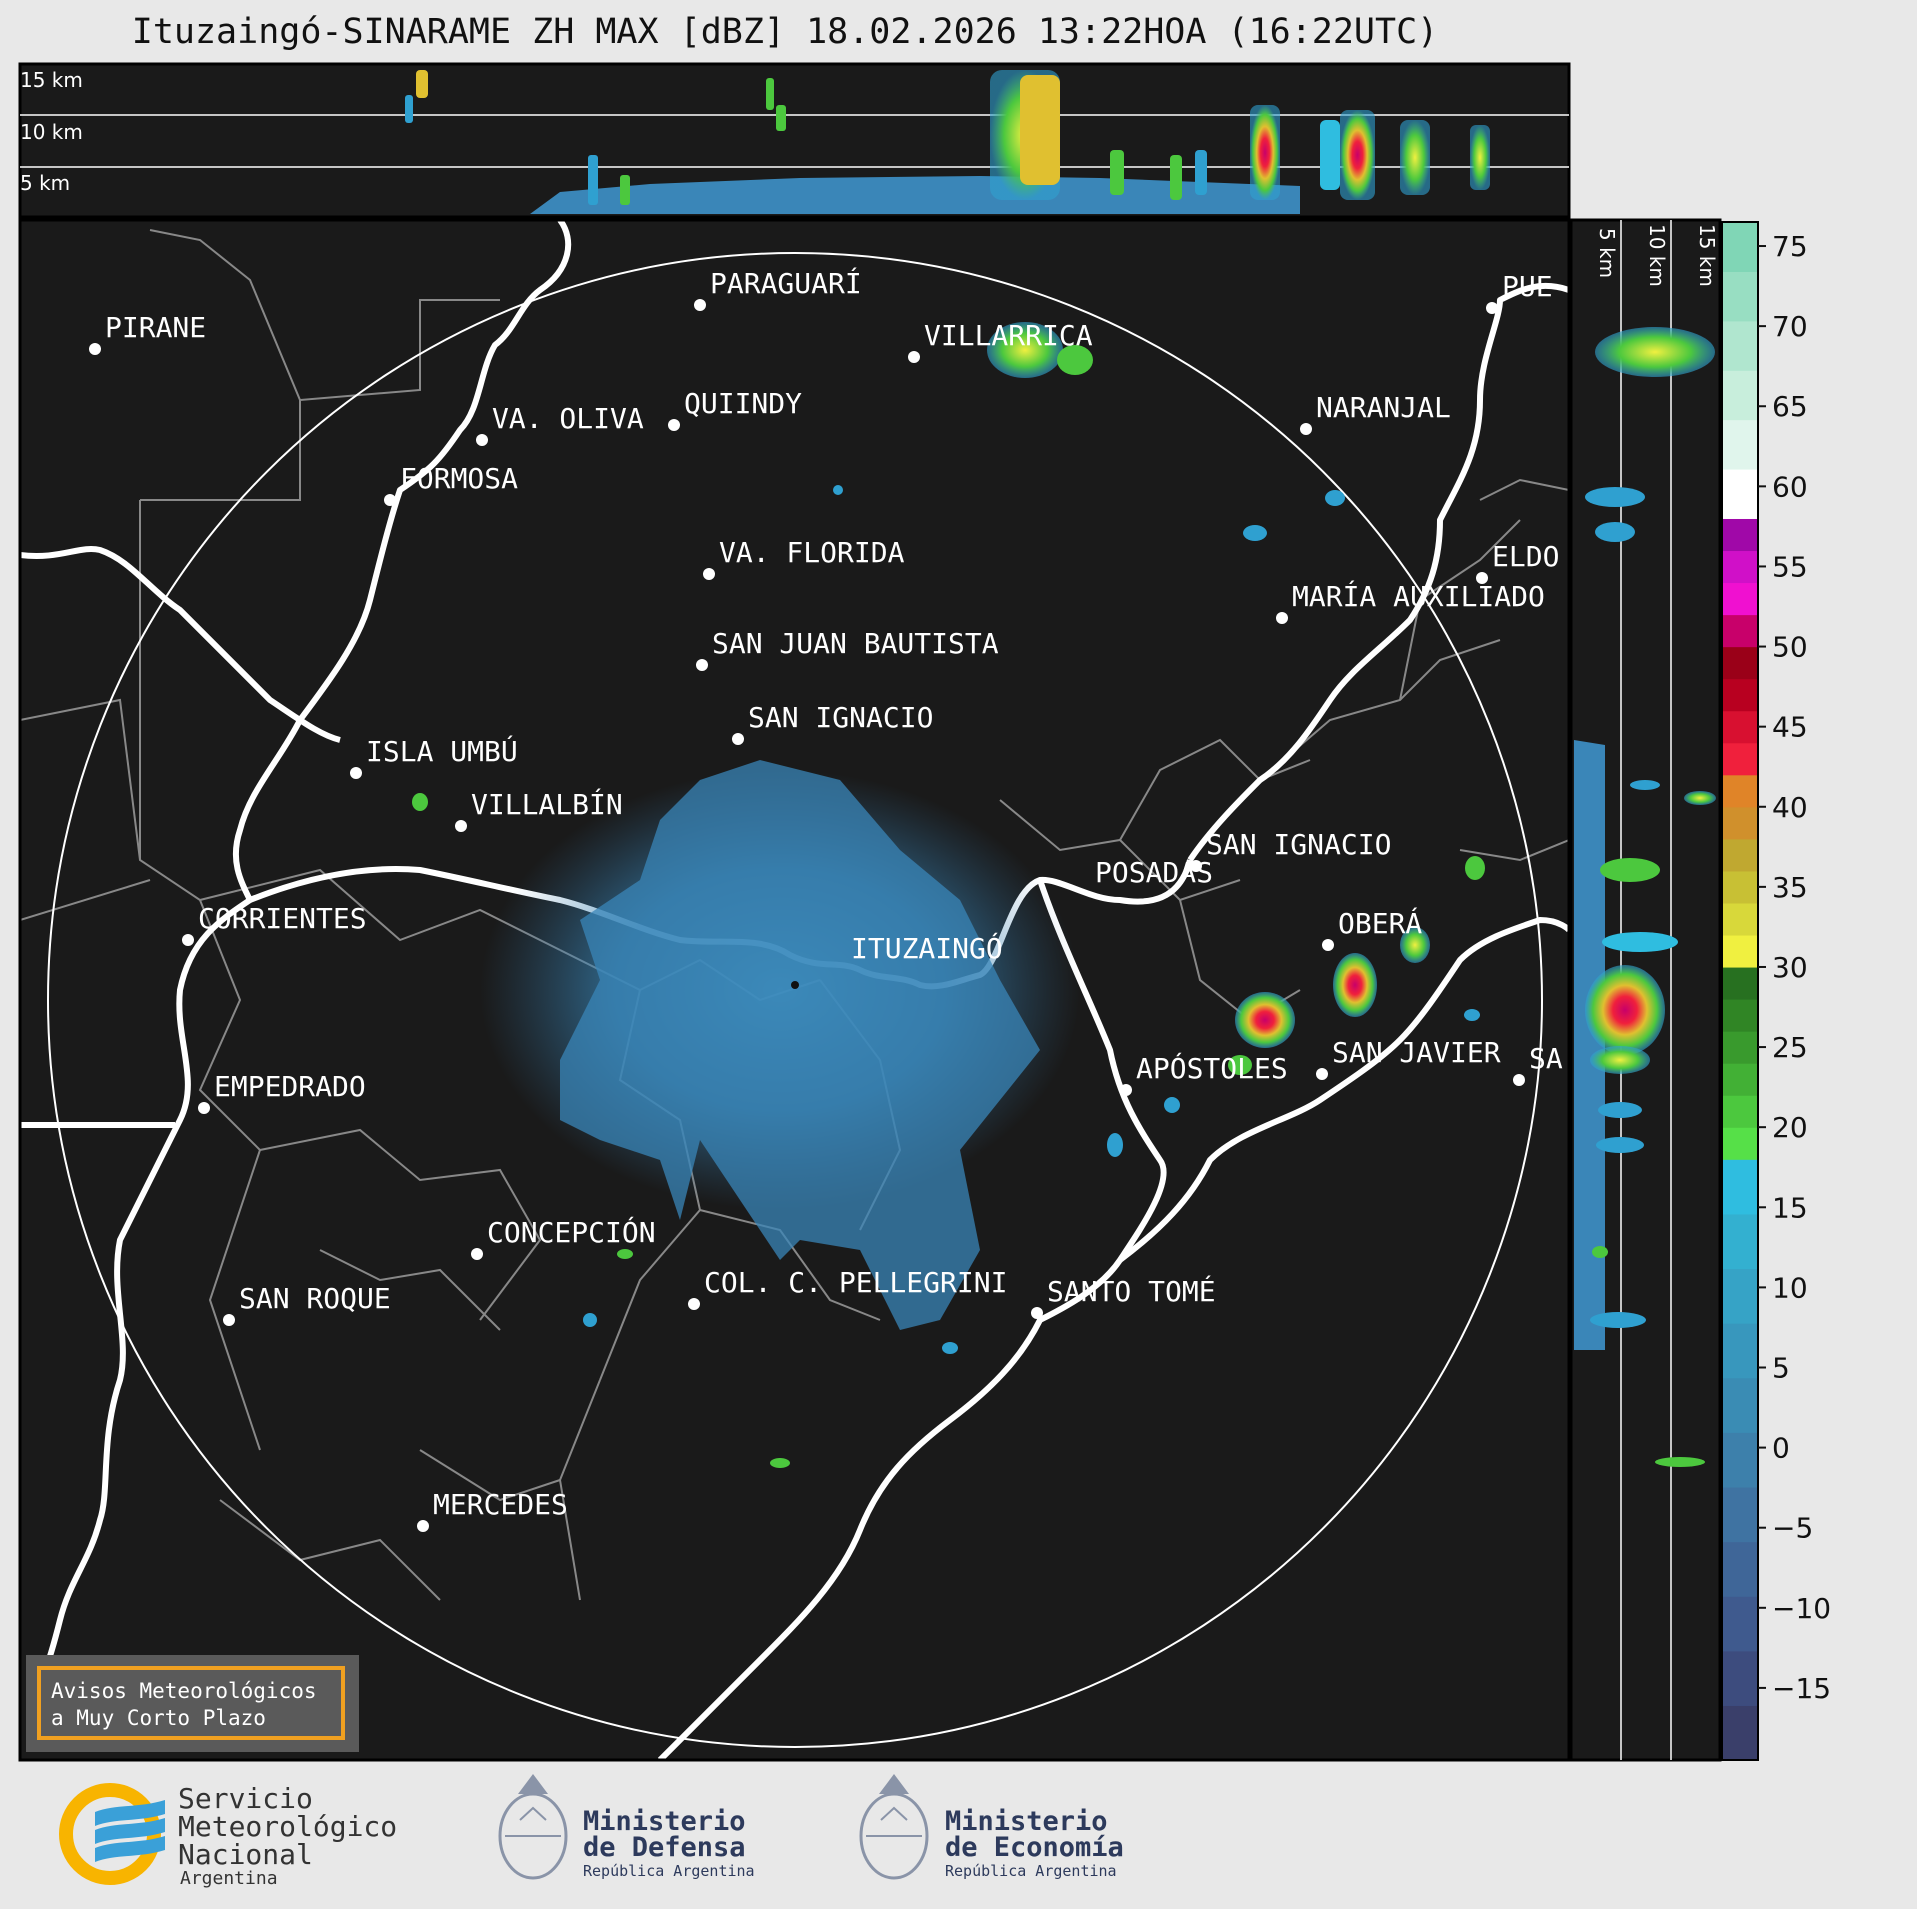  What do you see at coordinates (568, 418) in the screenshot?
I see `city-label: VA. OLIVA` at bounding box center [568, 418].